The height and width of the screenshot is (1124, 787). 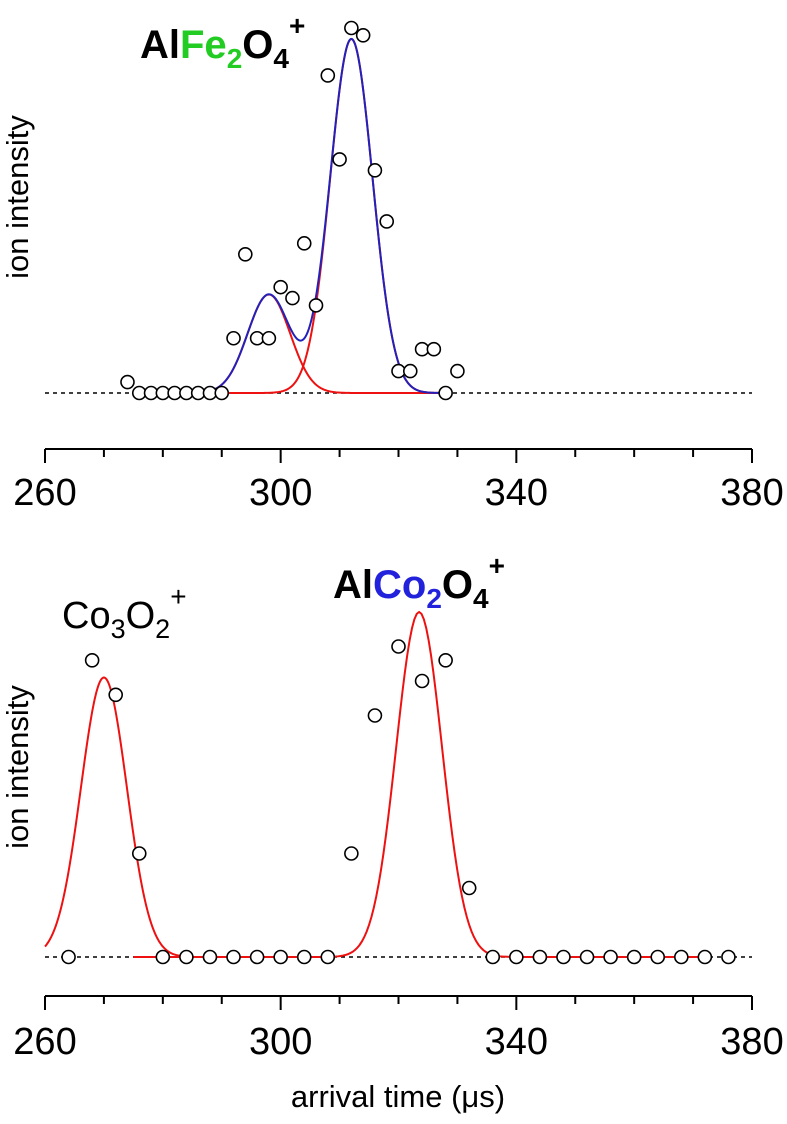 I want to click on bottom-x-axis: 260 300 340 380, so click(x=398, y=1029).